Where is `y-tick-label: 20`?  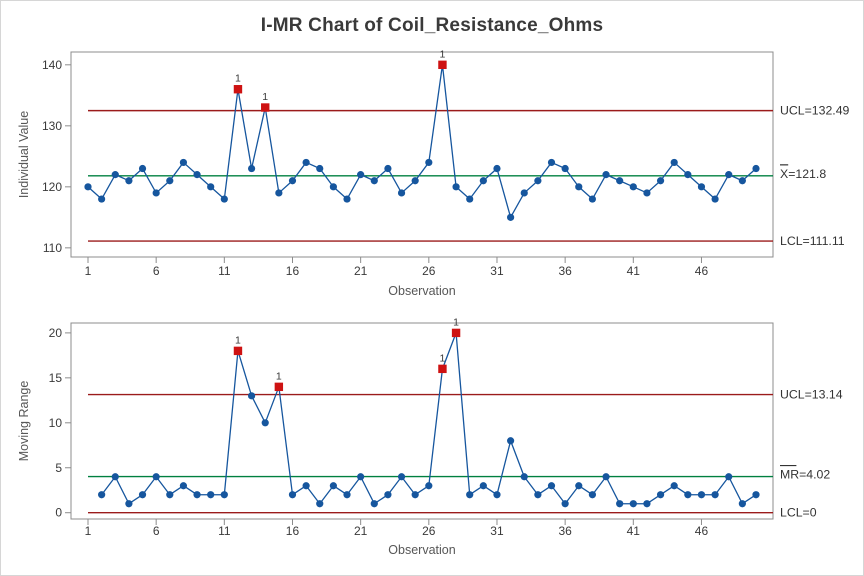
y-tick-label: 20 is located at coordinates (56, 333).